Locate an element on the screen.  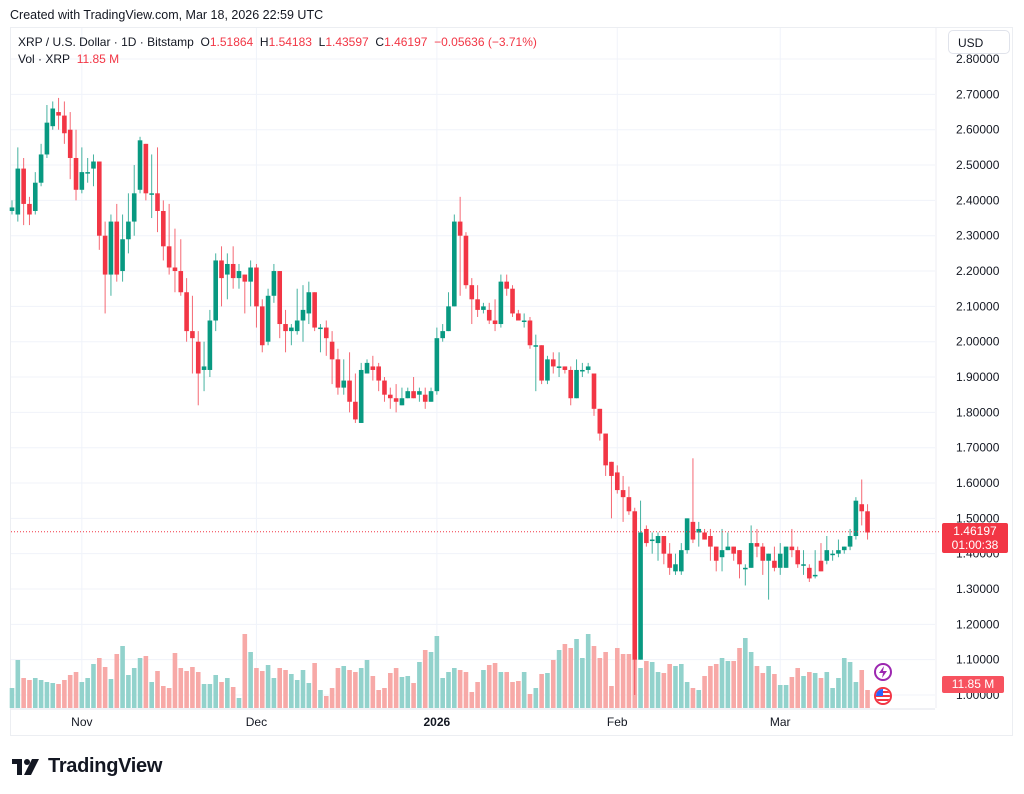
open-value: 1.51864 is located at coordinates (231, 42).